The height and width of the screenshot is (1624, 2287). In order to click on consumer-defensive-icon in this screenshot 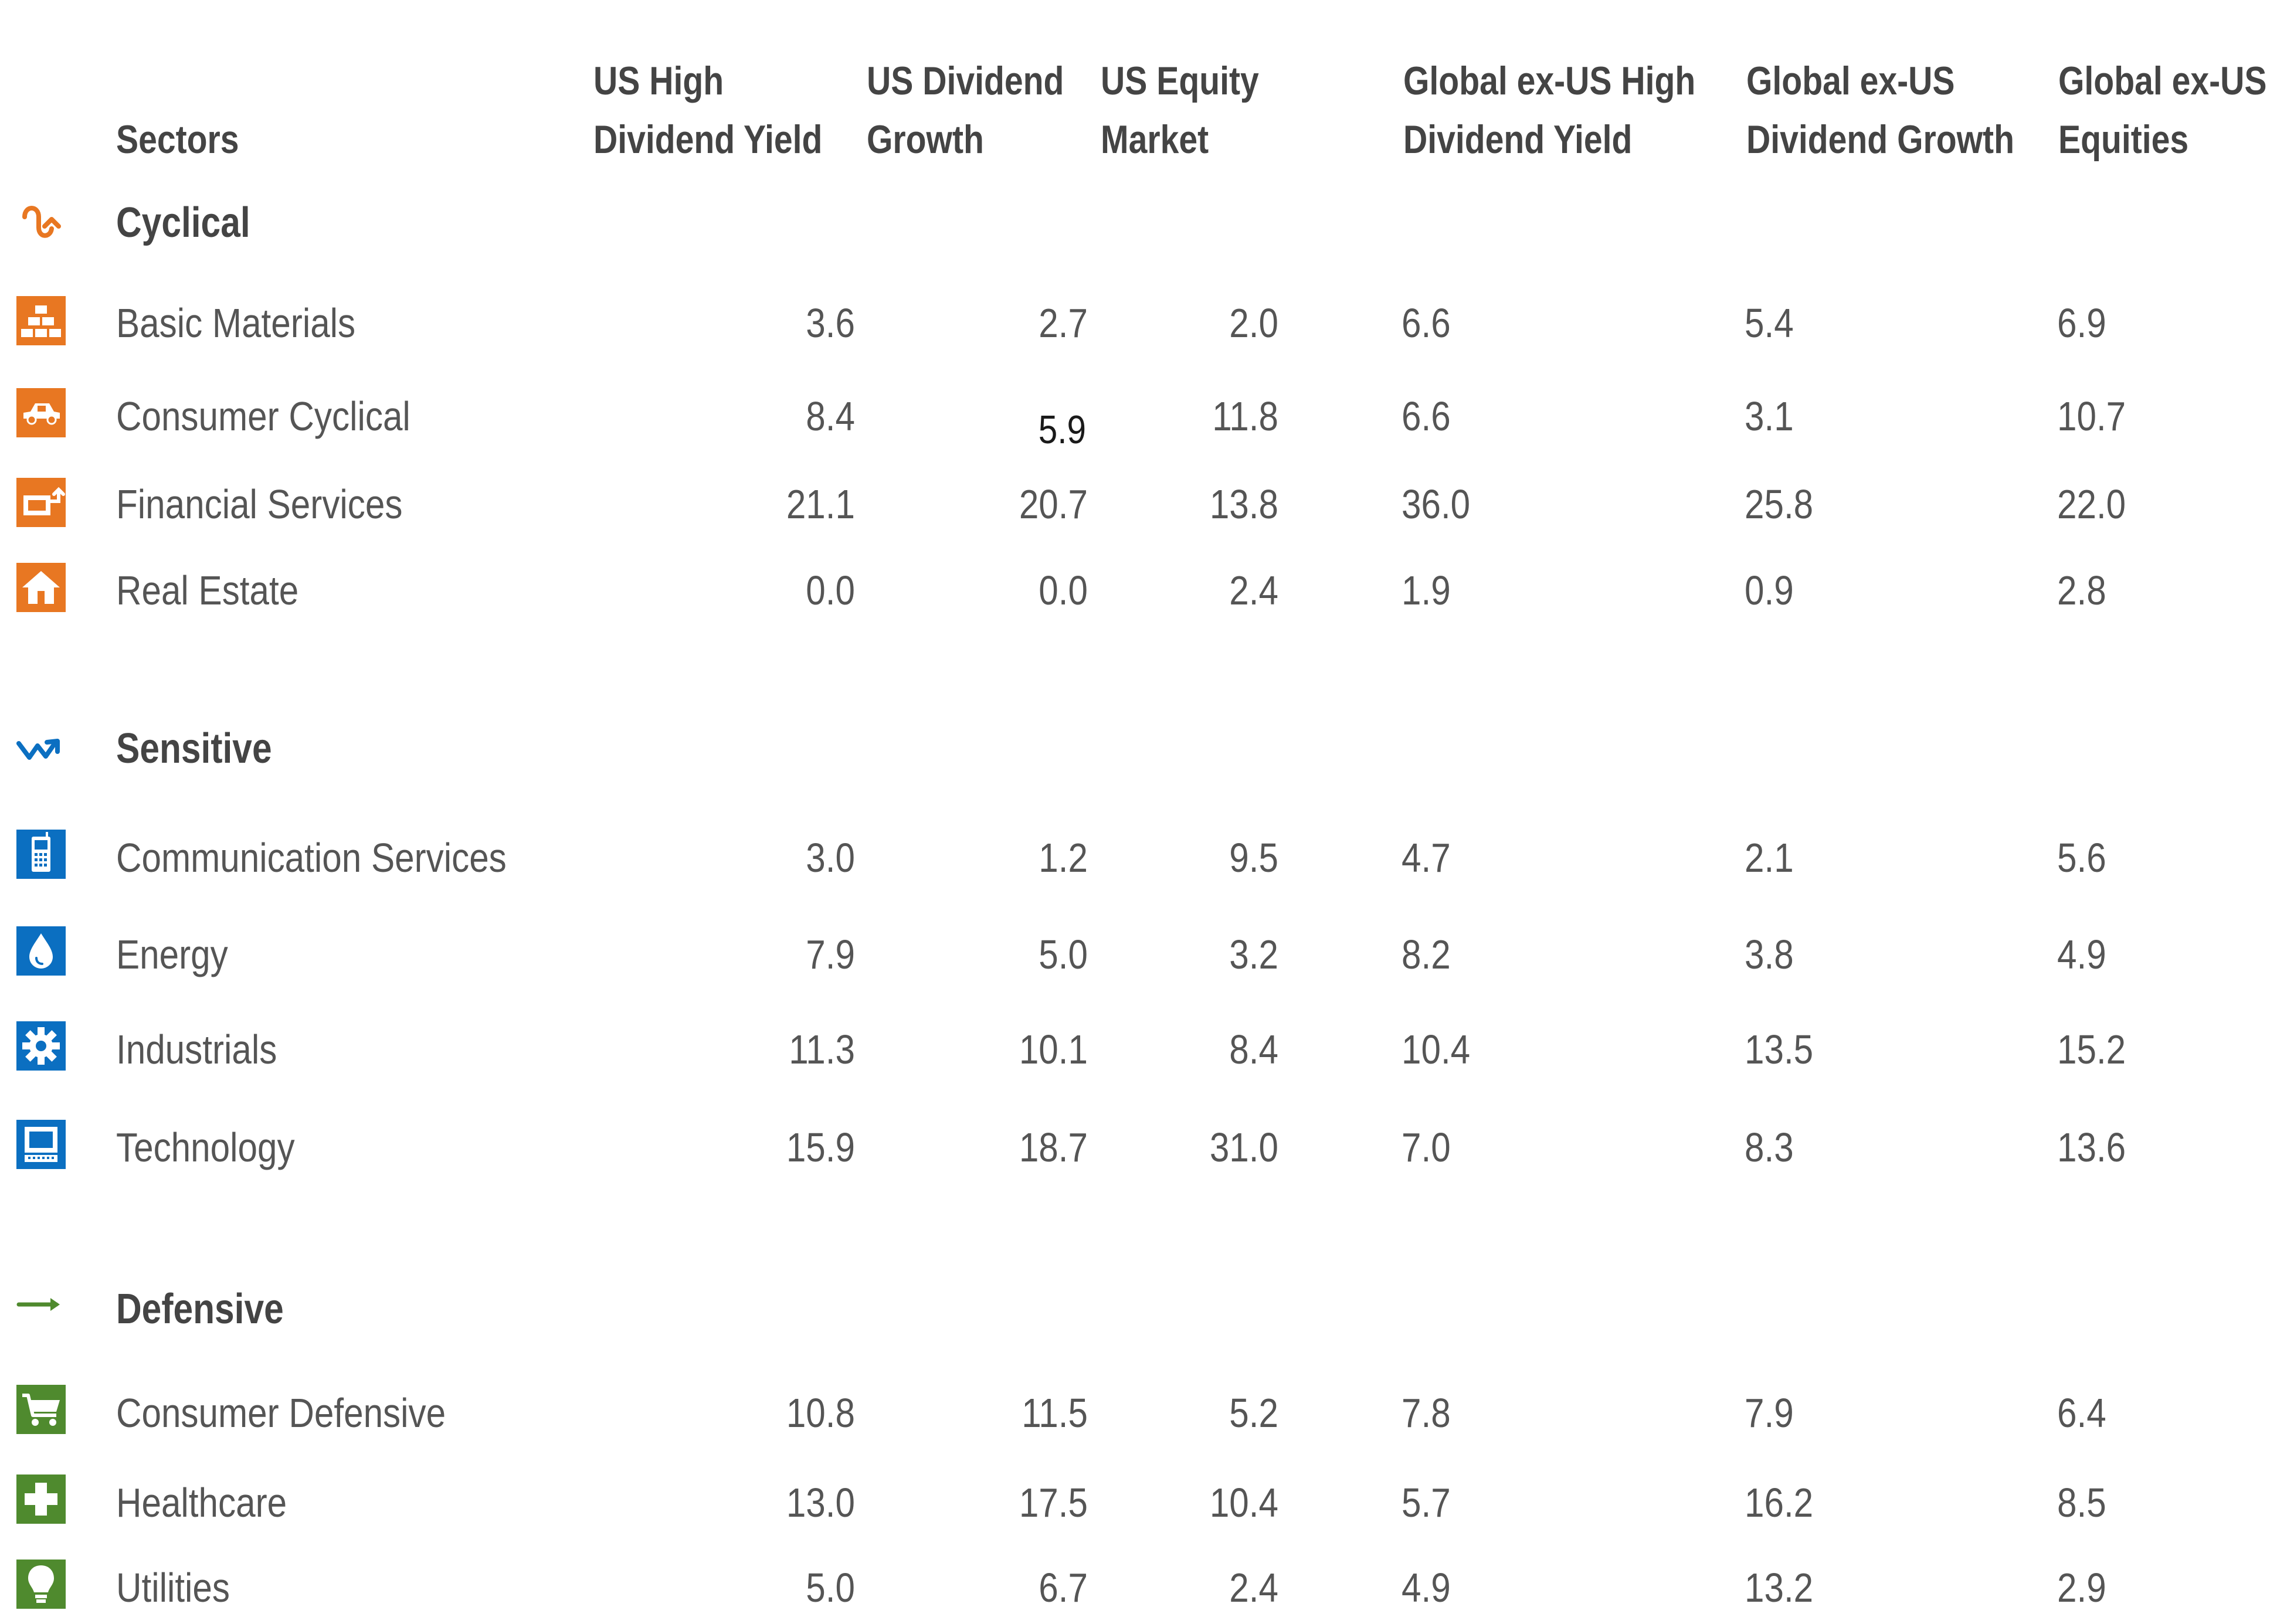, I will do `click(41, 1409)`.